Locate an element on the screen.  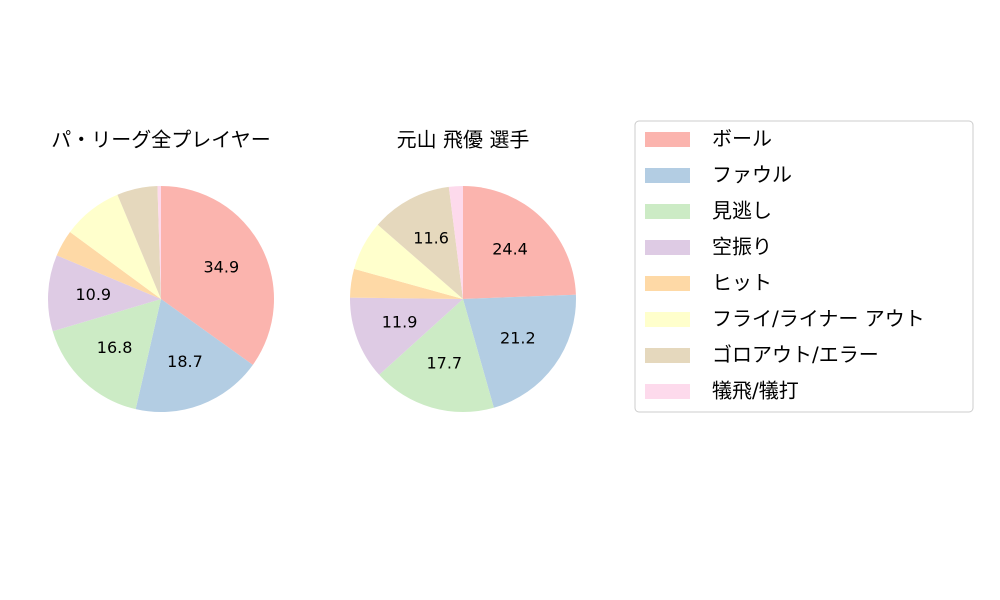
slice-label: 18.7 is located at coordinates (185, 361).